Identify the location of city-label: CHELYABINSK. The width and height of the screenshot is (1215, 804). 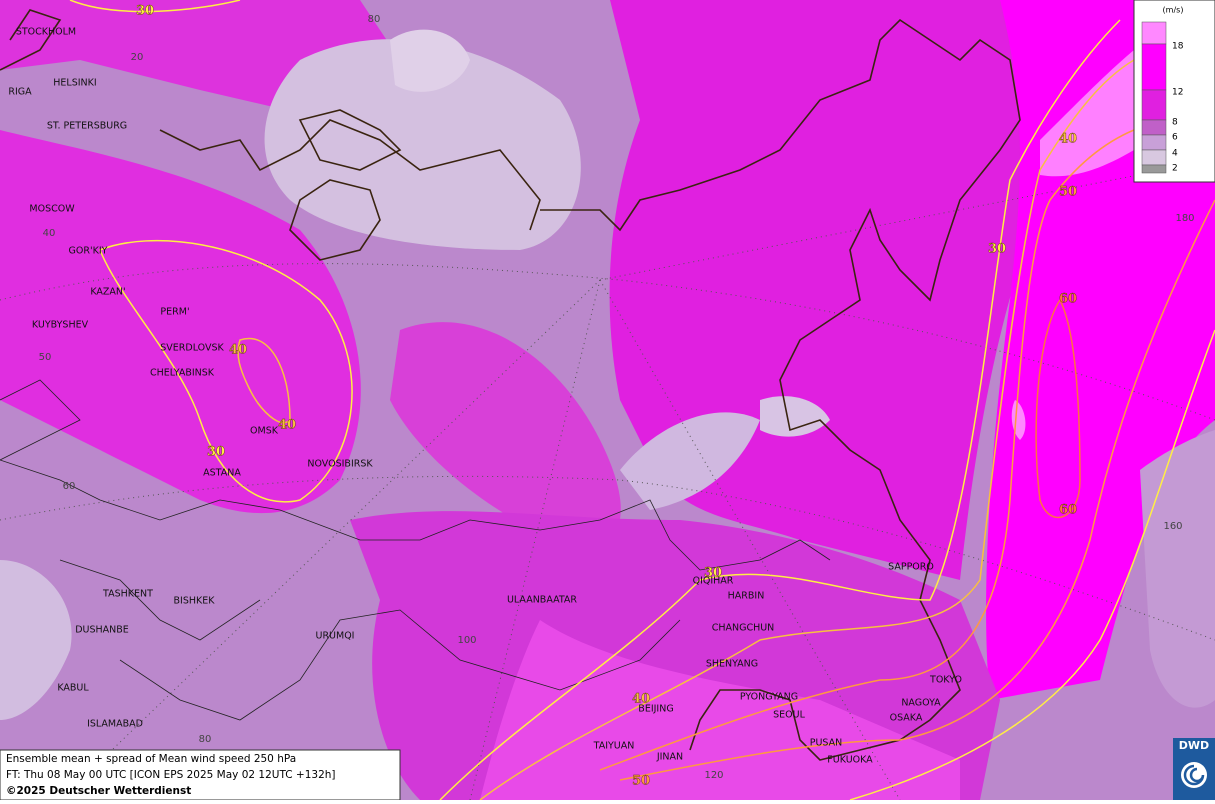
(182, 373).